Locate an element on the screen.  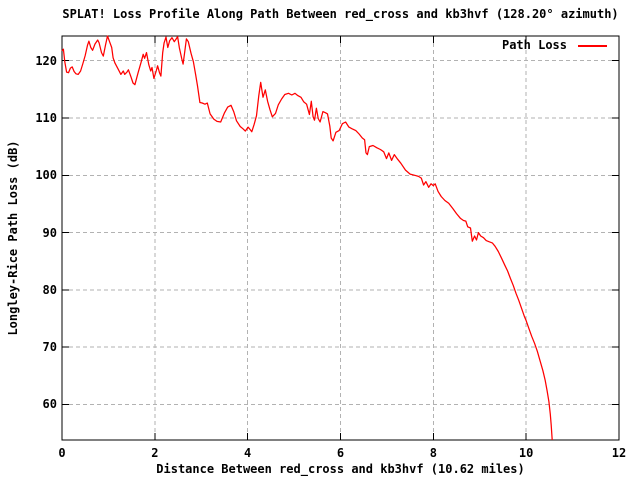
y-tick-label-60: 60 is located at coordinates (49, 404).